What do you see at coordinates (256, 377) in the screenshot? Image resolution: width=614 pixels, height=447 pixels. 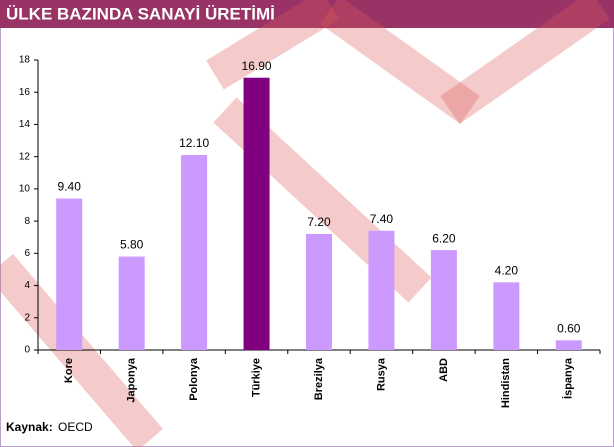 I see `x-tick-label: Türkiye` at bounding box center [256, 377].